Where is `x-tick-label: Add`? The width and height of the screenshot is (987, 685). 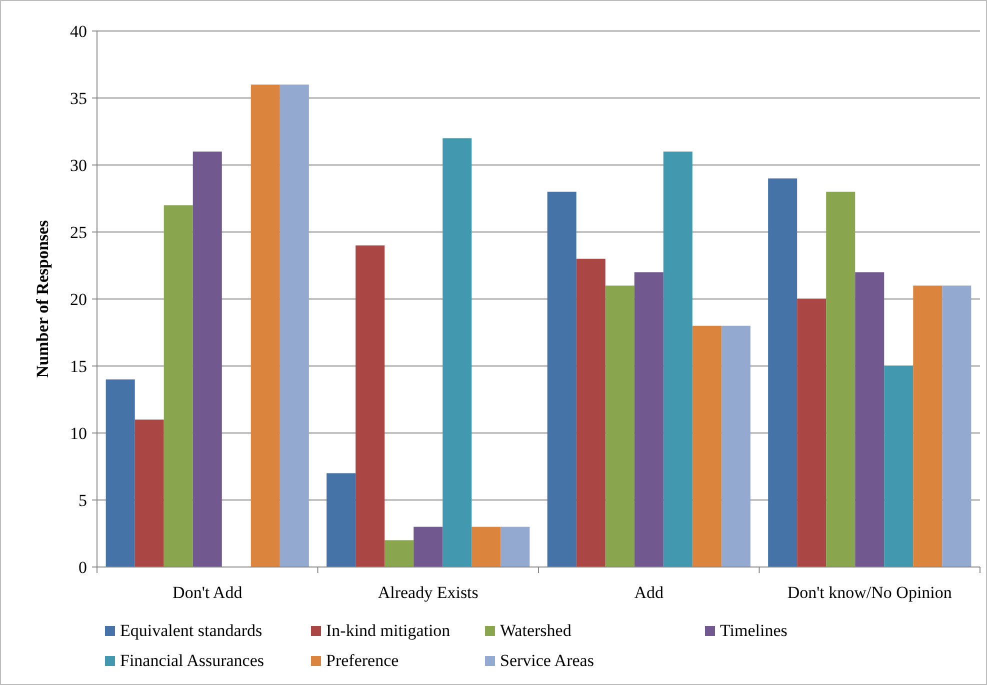
x-tick-label: Add is located at coordinates (649, 592).